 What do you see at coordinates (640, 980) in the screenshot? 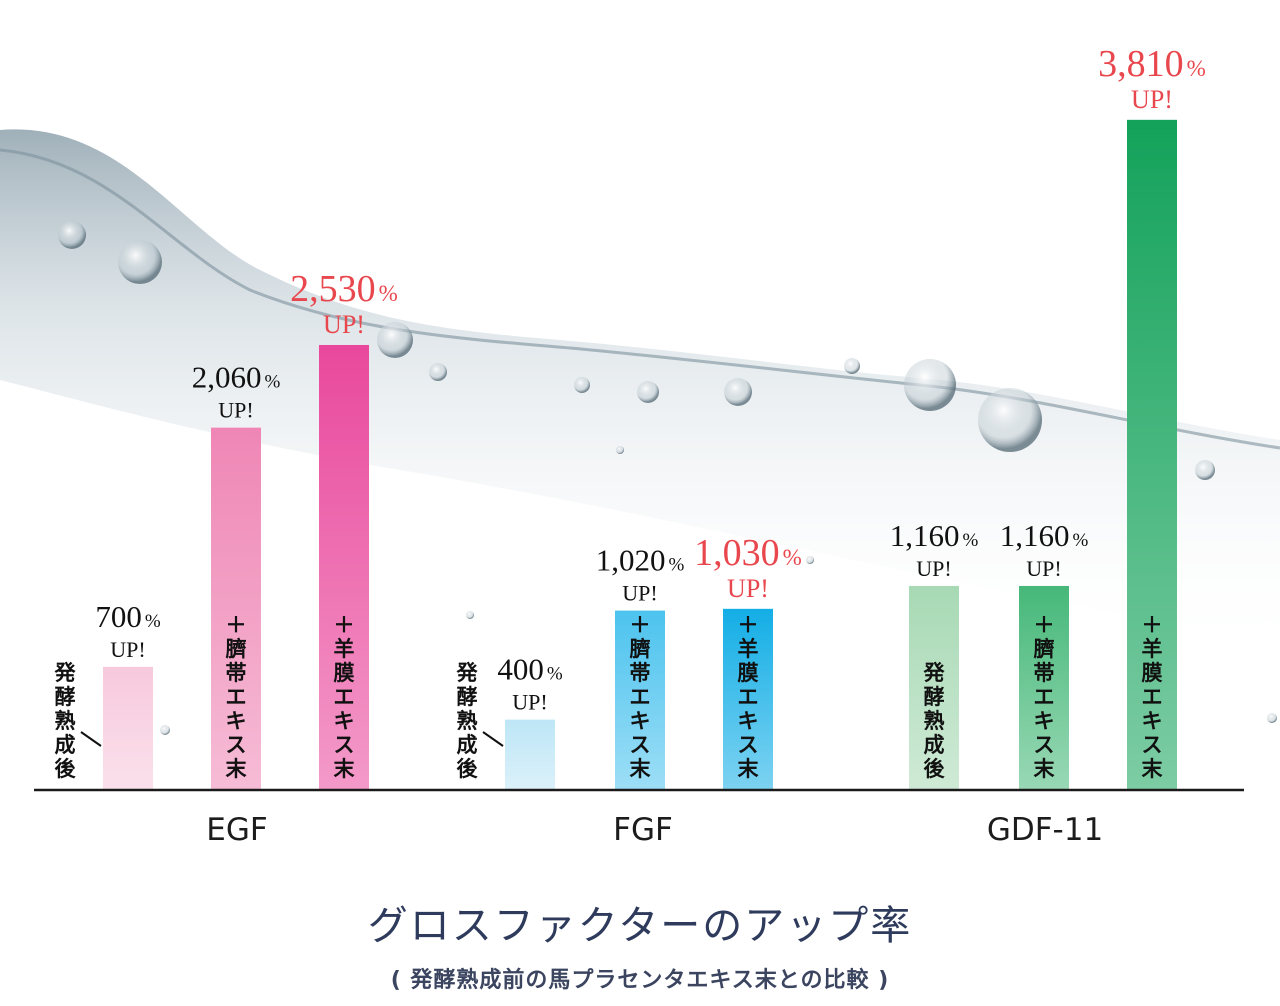
I see `chart-subtitle: ( 発酵熟成前の馬プラセンタエキス末との比較 )` at bounding box center [640, 980].